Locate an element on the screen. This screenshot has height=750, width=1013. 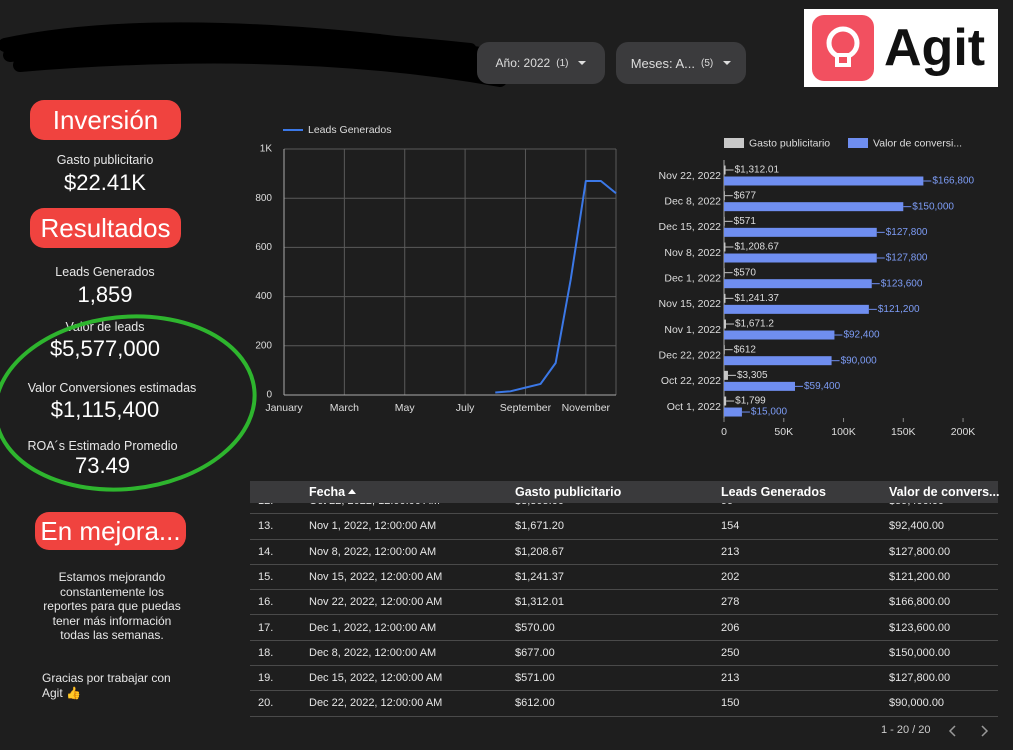
metric-label: Gasto publicitario is located at coordinates (105, 160).